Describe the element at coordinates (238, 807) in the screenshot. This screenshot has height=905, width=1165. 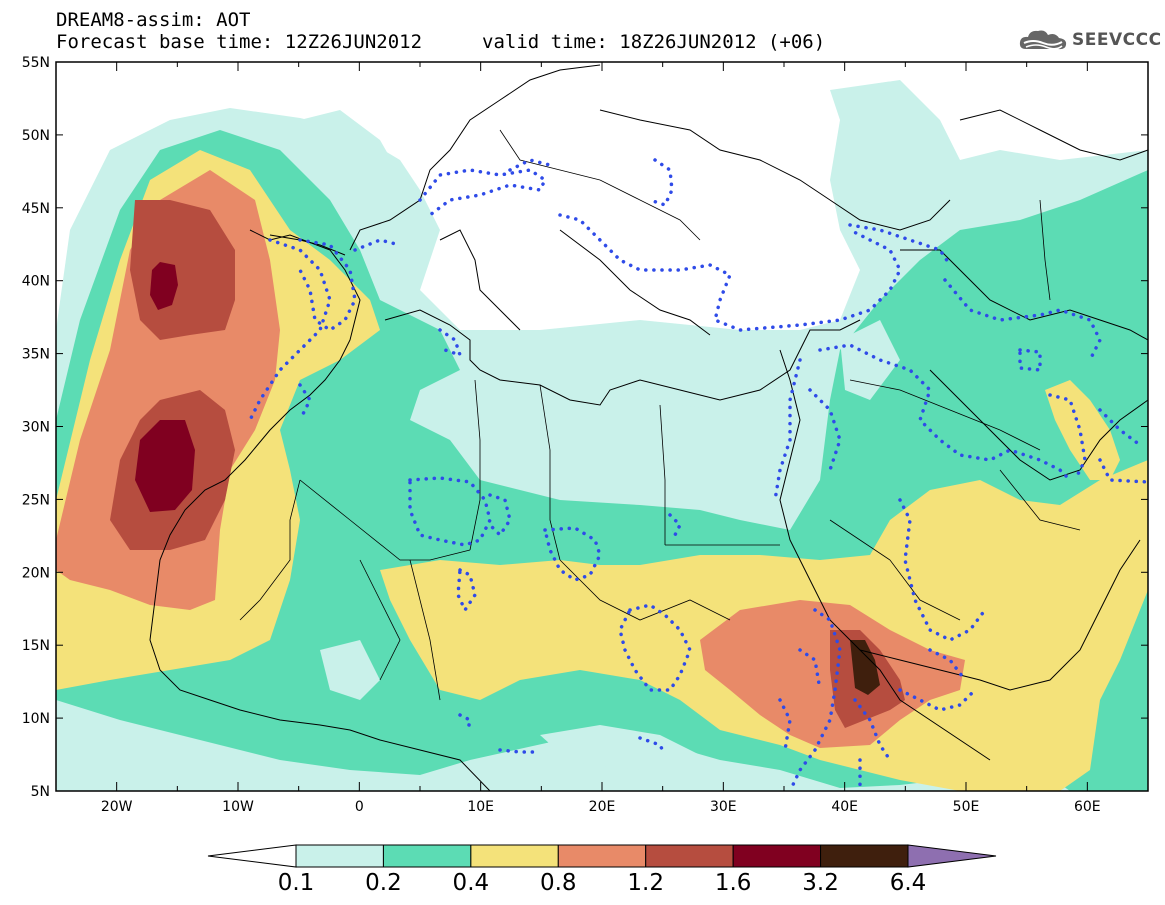
I see `lon-tick-label: 10W` at that location.